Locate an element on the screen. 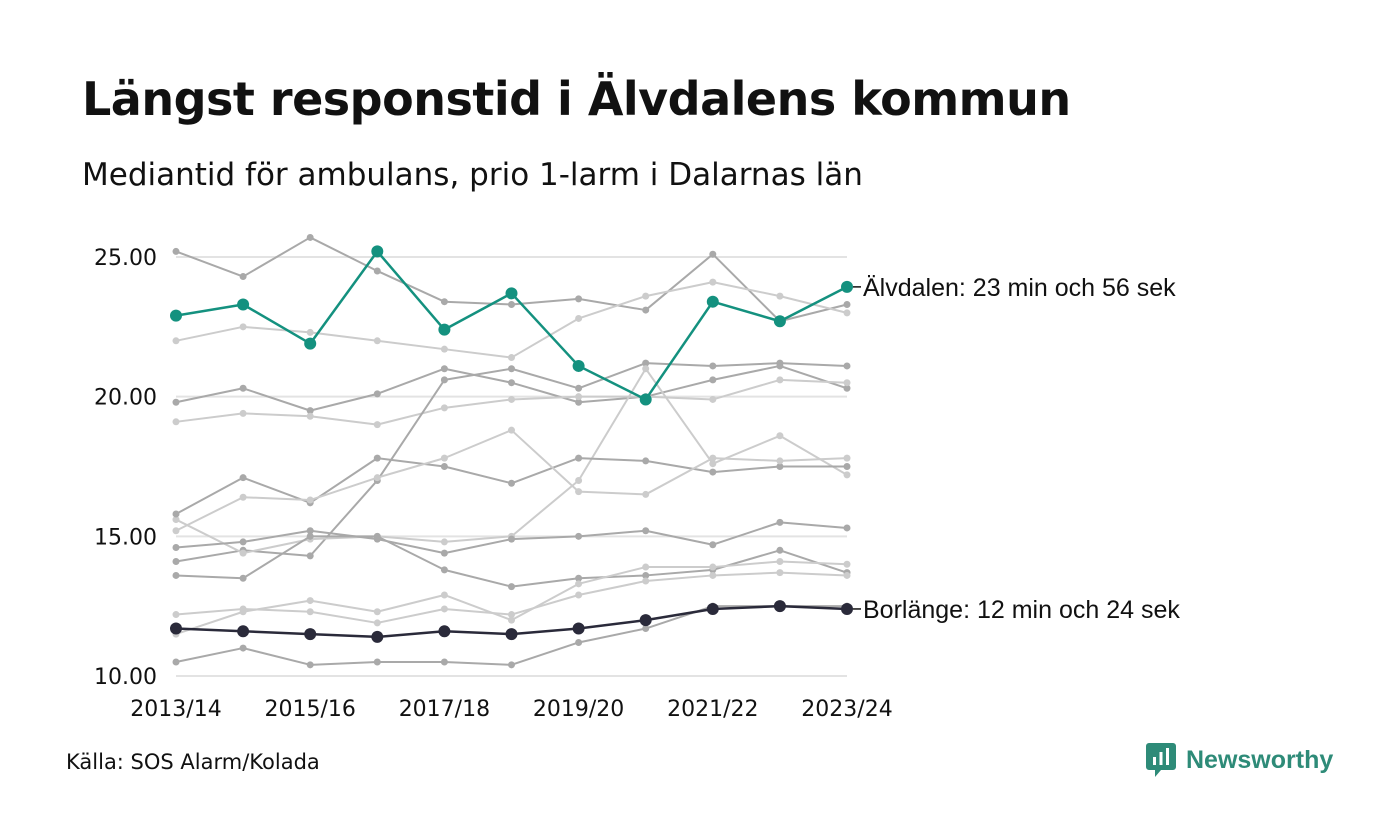  y-tick-label: 20.00 is located at coordinates (125, 398).